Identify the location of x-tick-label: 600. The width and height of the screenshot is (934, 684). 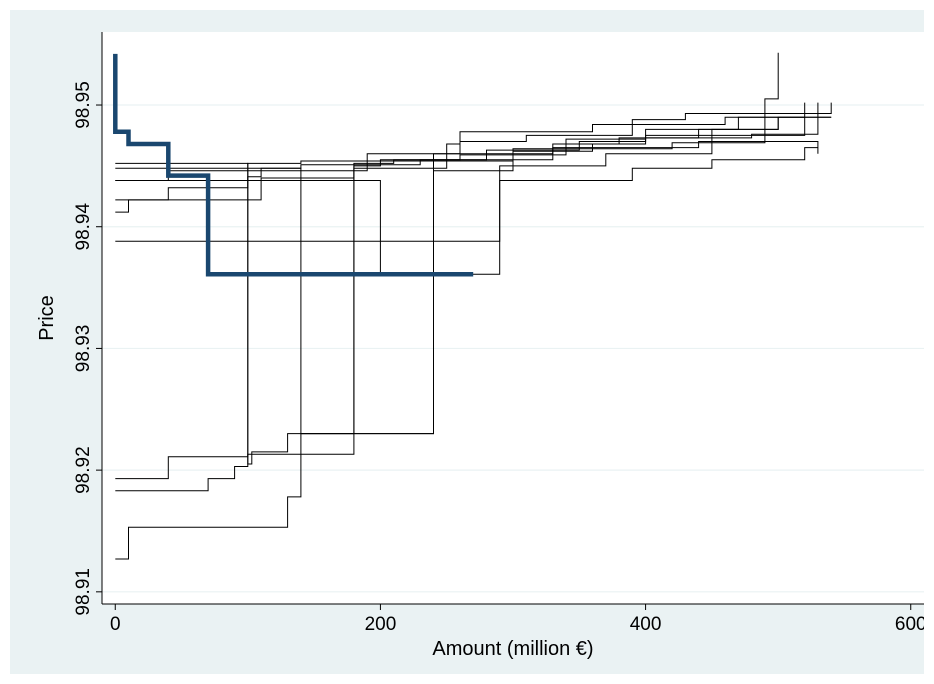
(909, 624).